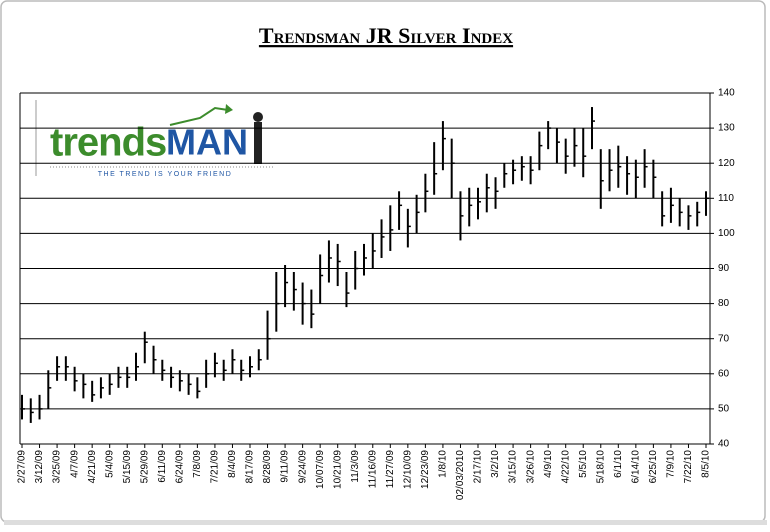 The image size is (770, 532). I want to click on x-tick-label: 2/27/09, so click(22, 467).